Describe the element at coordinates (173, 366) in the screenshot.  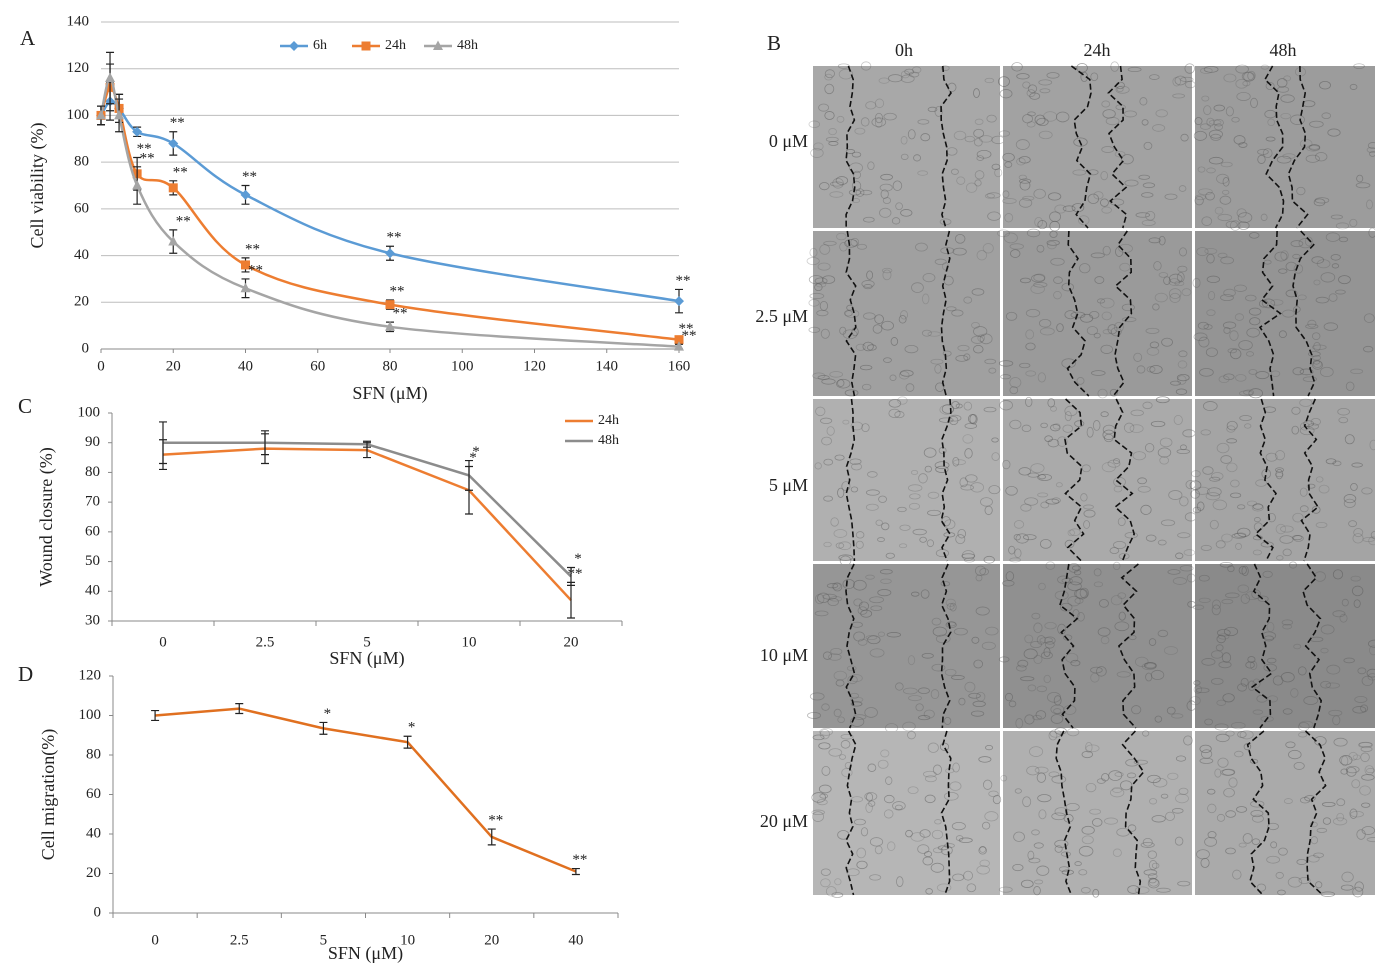
I see `x-tick-label: 20` at that location.